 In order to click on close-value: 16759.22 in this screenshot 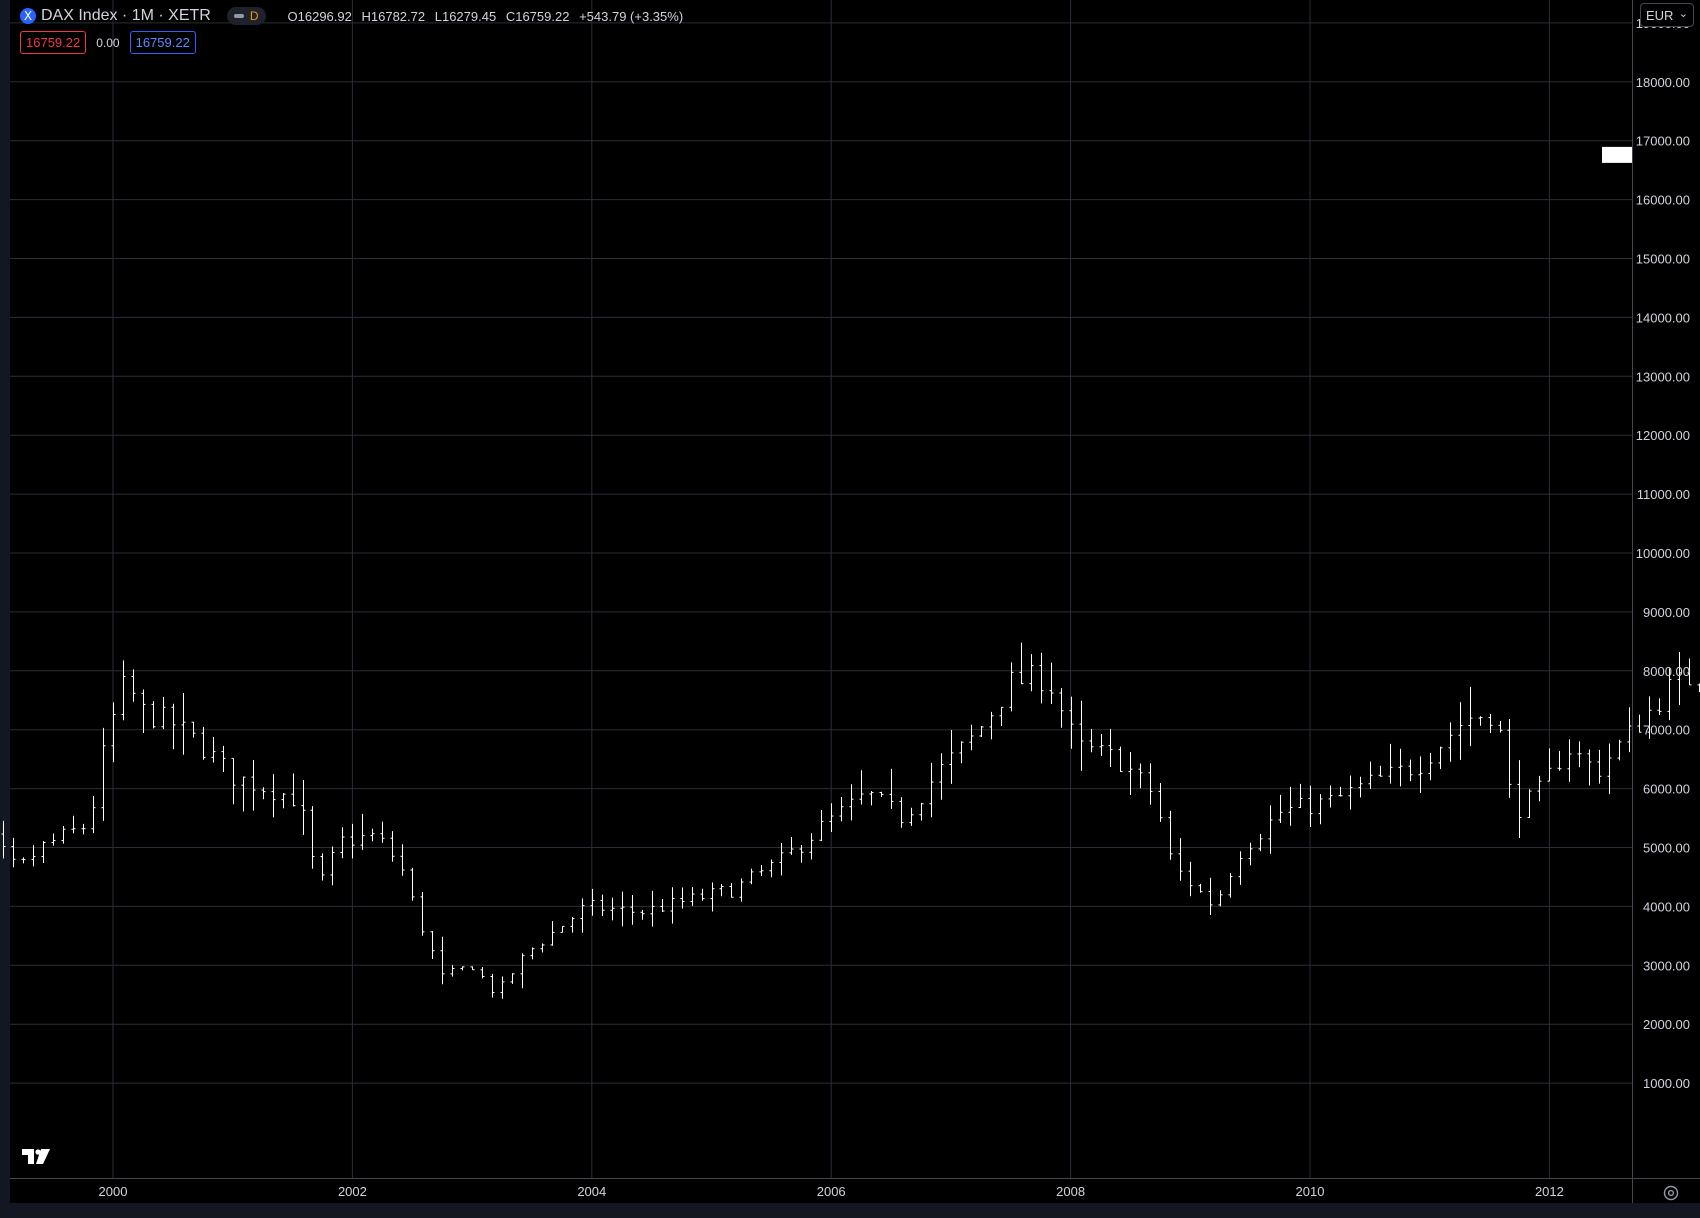, I will do `click(542, 16)`.